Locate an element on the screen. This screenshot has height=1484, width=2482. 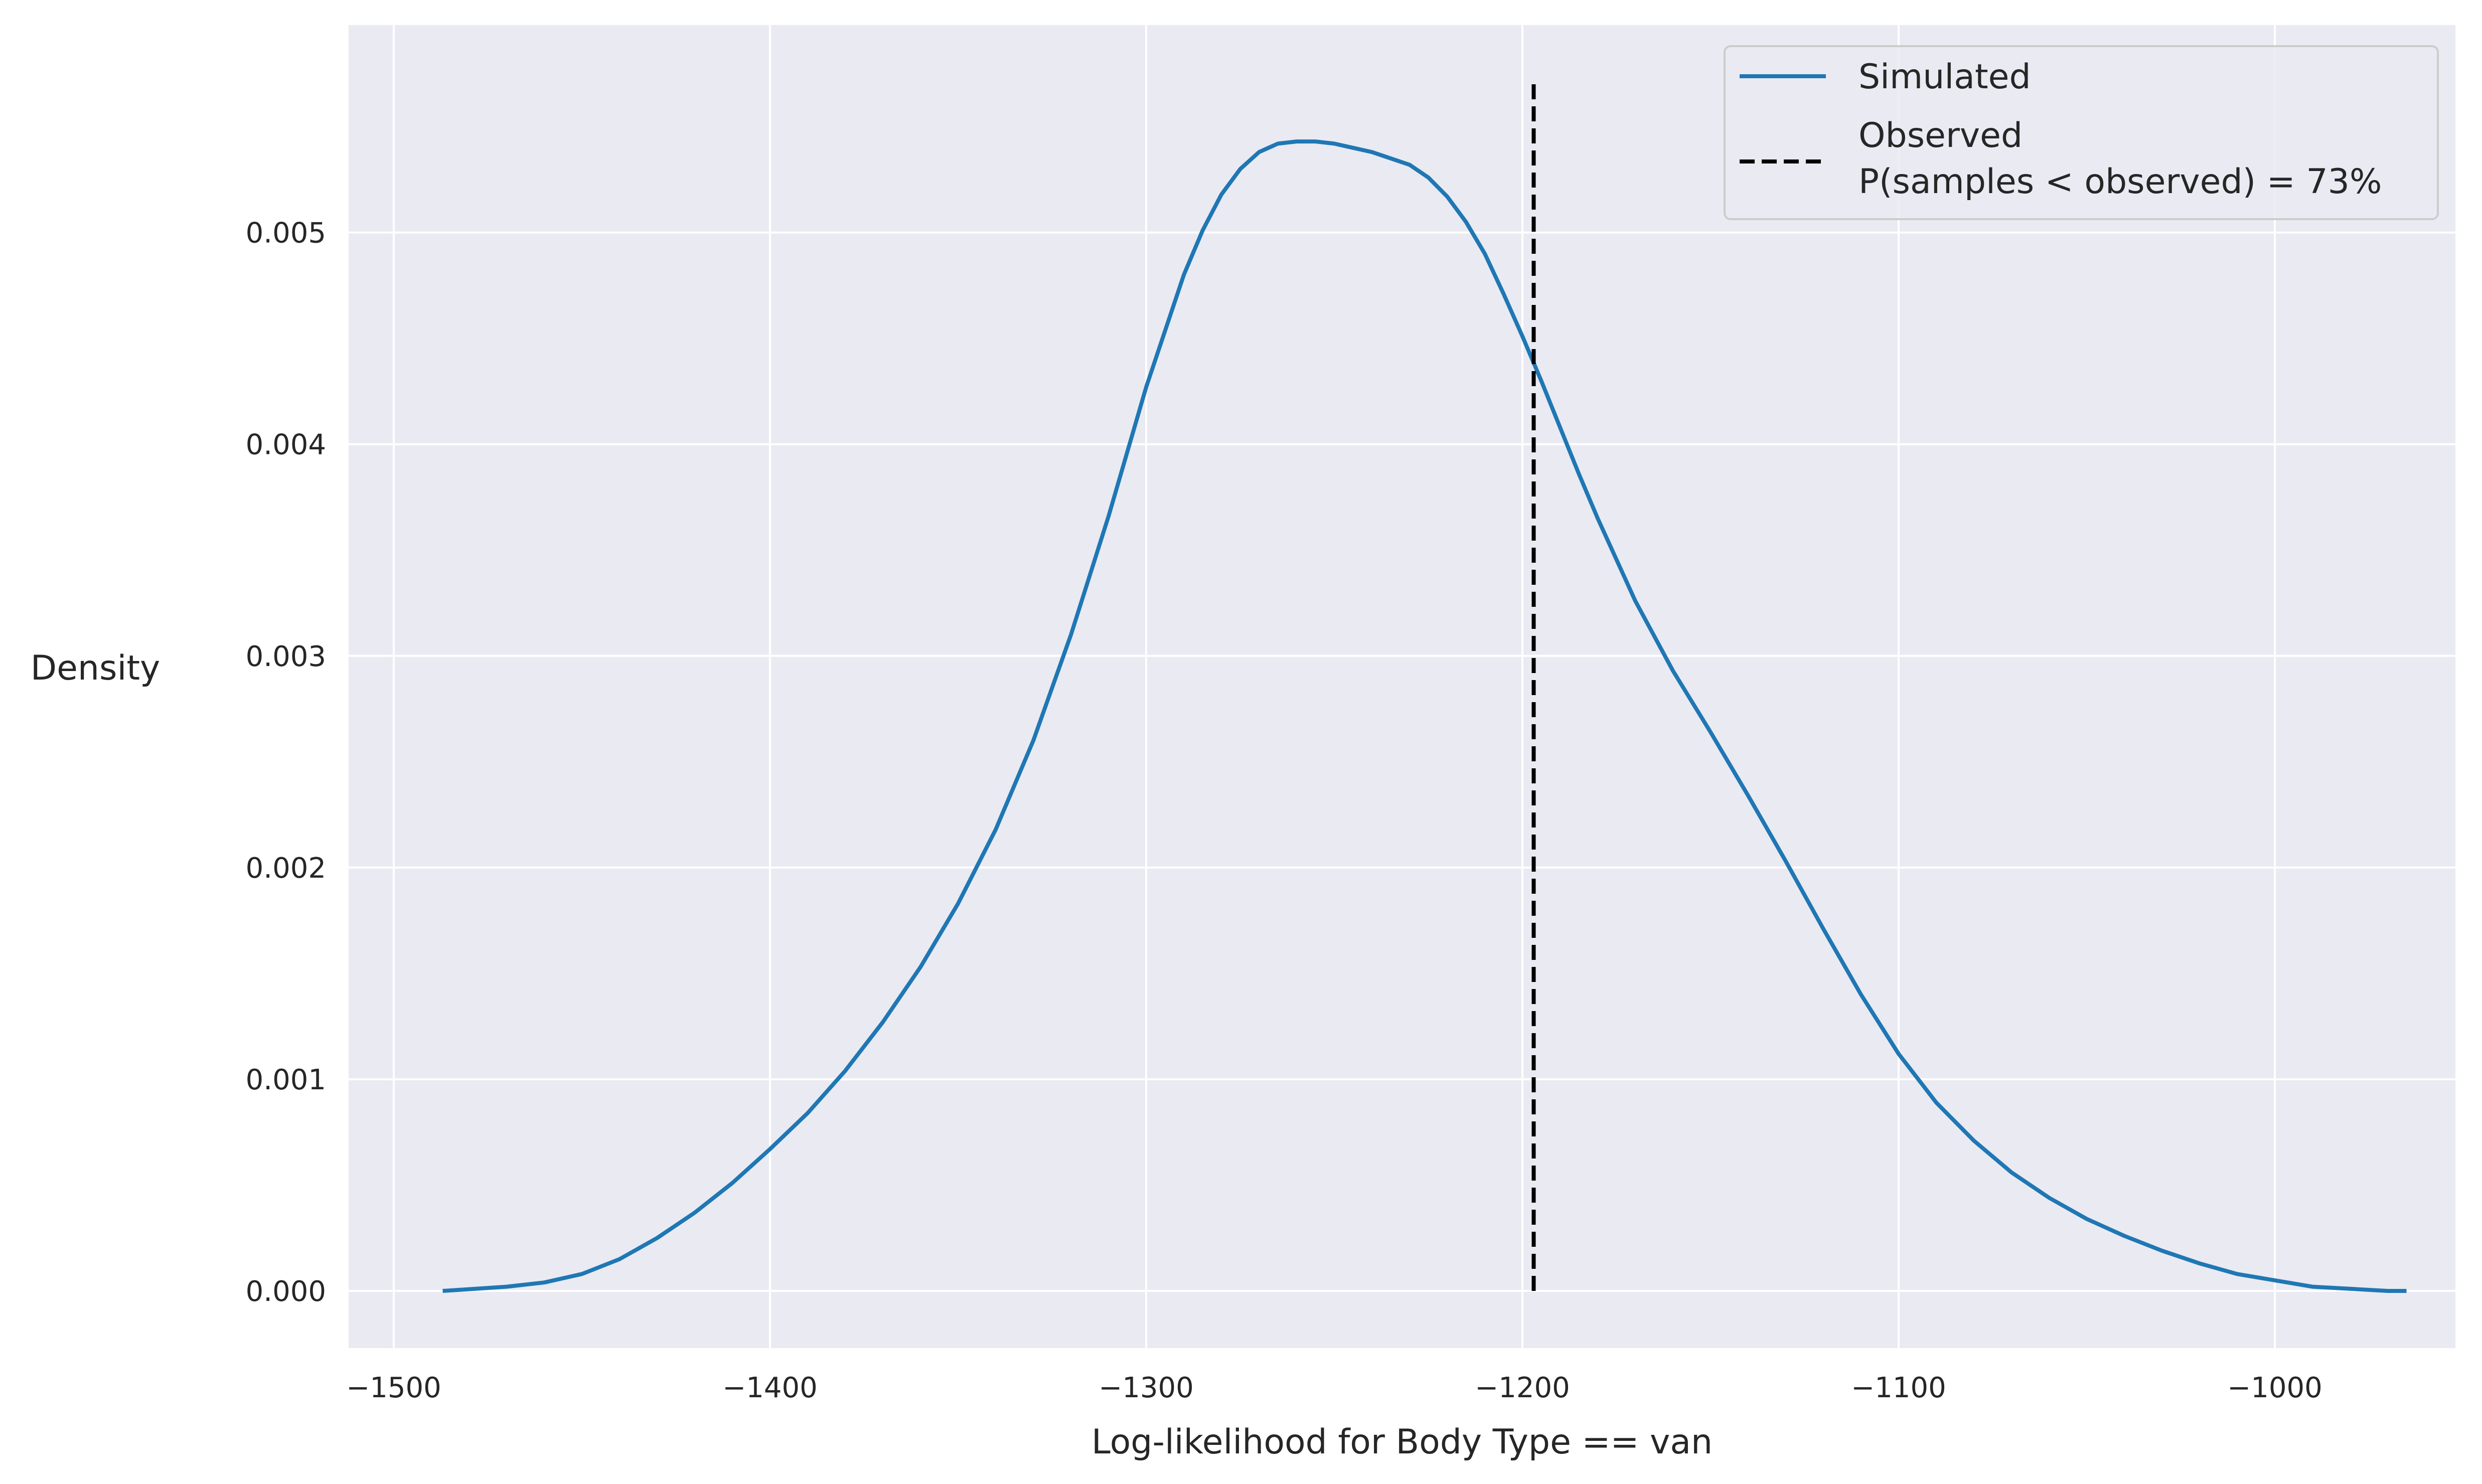
x-tick-label: −1000 is located at coordinates (2274, 1388).